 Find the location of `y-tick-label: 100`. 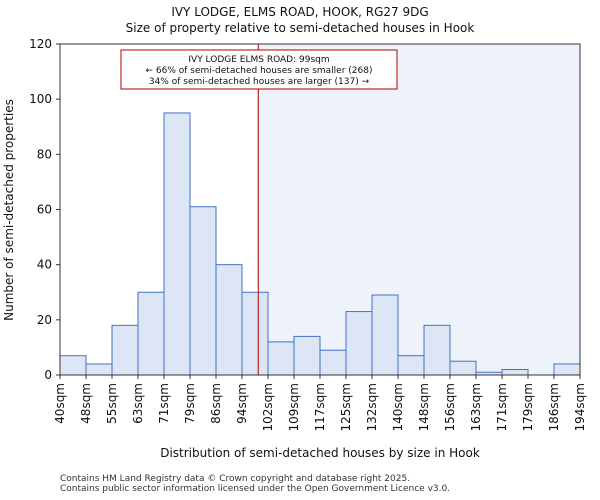

y-tick-label: 100 is located at coordinates (40, 99).